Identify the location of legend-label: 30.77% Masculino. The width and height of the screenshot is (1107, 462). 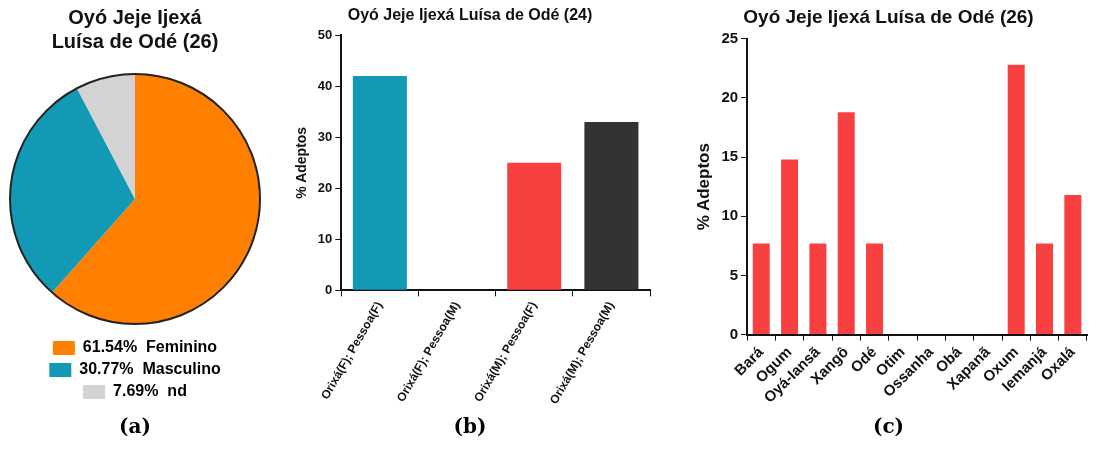
(150, 369).